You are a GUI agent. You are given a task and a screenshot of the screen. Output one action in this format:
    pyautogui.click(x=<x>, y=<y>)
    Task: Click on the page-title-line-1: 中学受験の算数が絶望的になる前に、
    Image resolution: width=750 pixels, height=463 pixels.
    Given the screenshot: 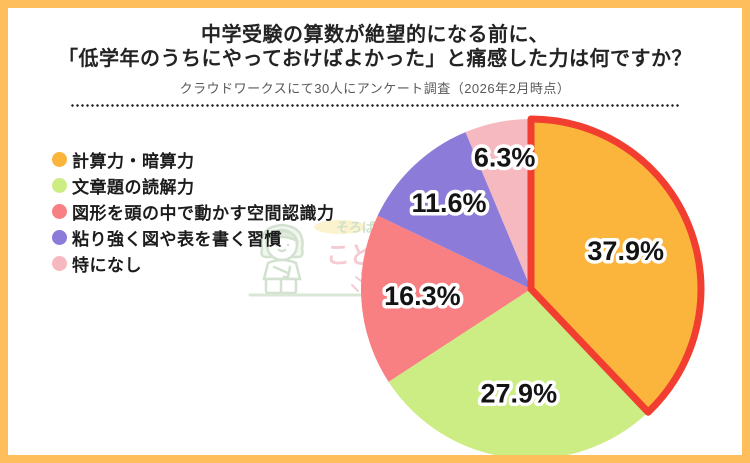 What is the action you would take?
    pyautogui.click(x=375, y=35)
    